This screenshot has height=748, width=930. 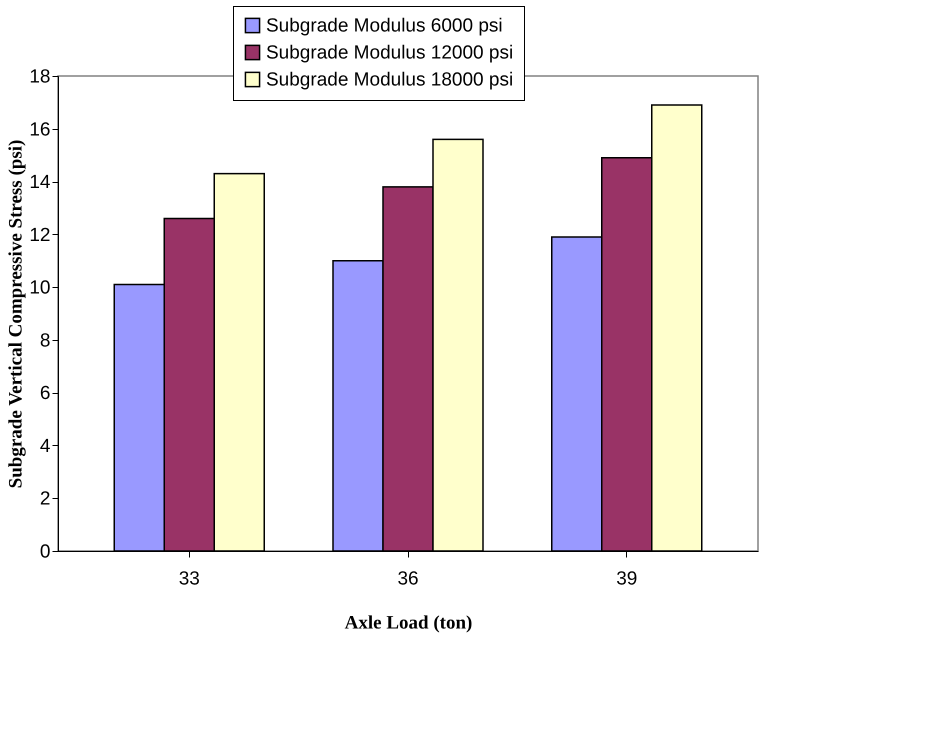 I want to click on y-tick-label: 14, so click(x=40, y=183).